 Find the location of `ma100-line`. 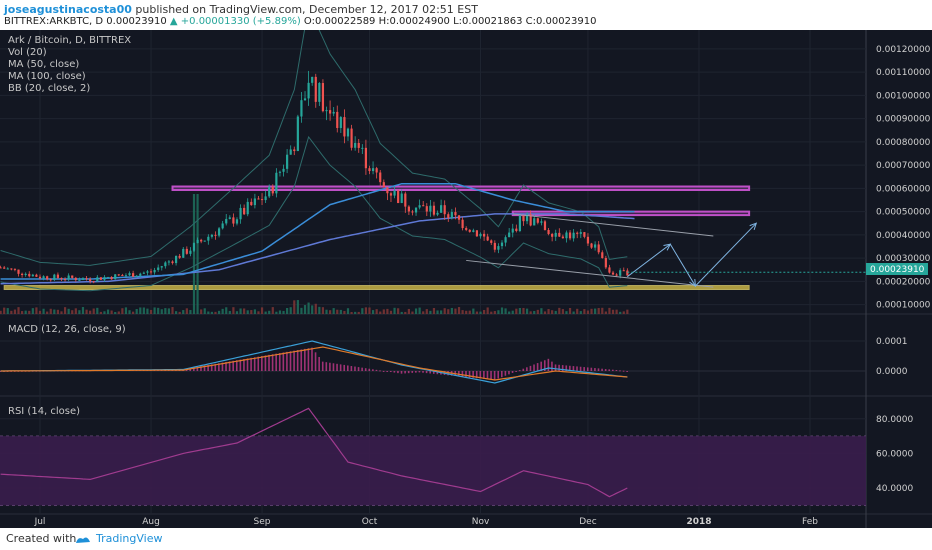

ma100-line is located at coordinates (317, 249).